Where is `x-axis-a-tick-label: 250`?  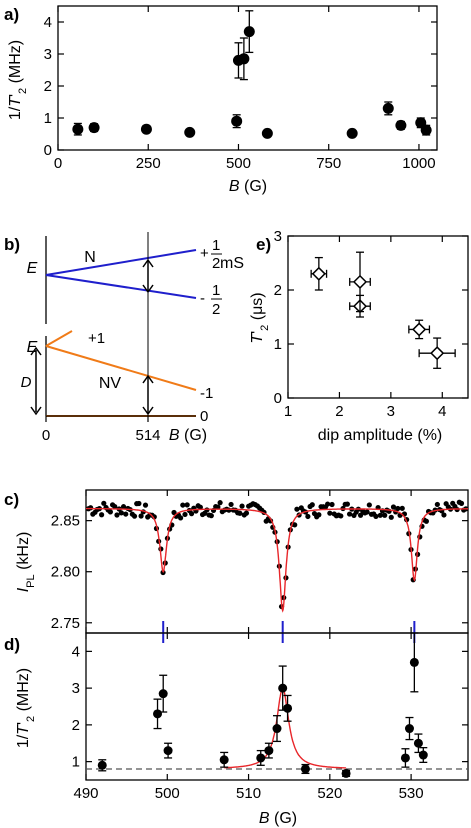
x-axis-a-tick-label: 250 is located at coordinates (148, 163).